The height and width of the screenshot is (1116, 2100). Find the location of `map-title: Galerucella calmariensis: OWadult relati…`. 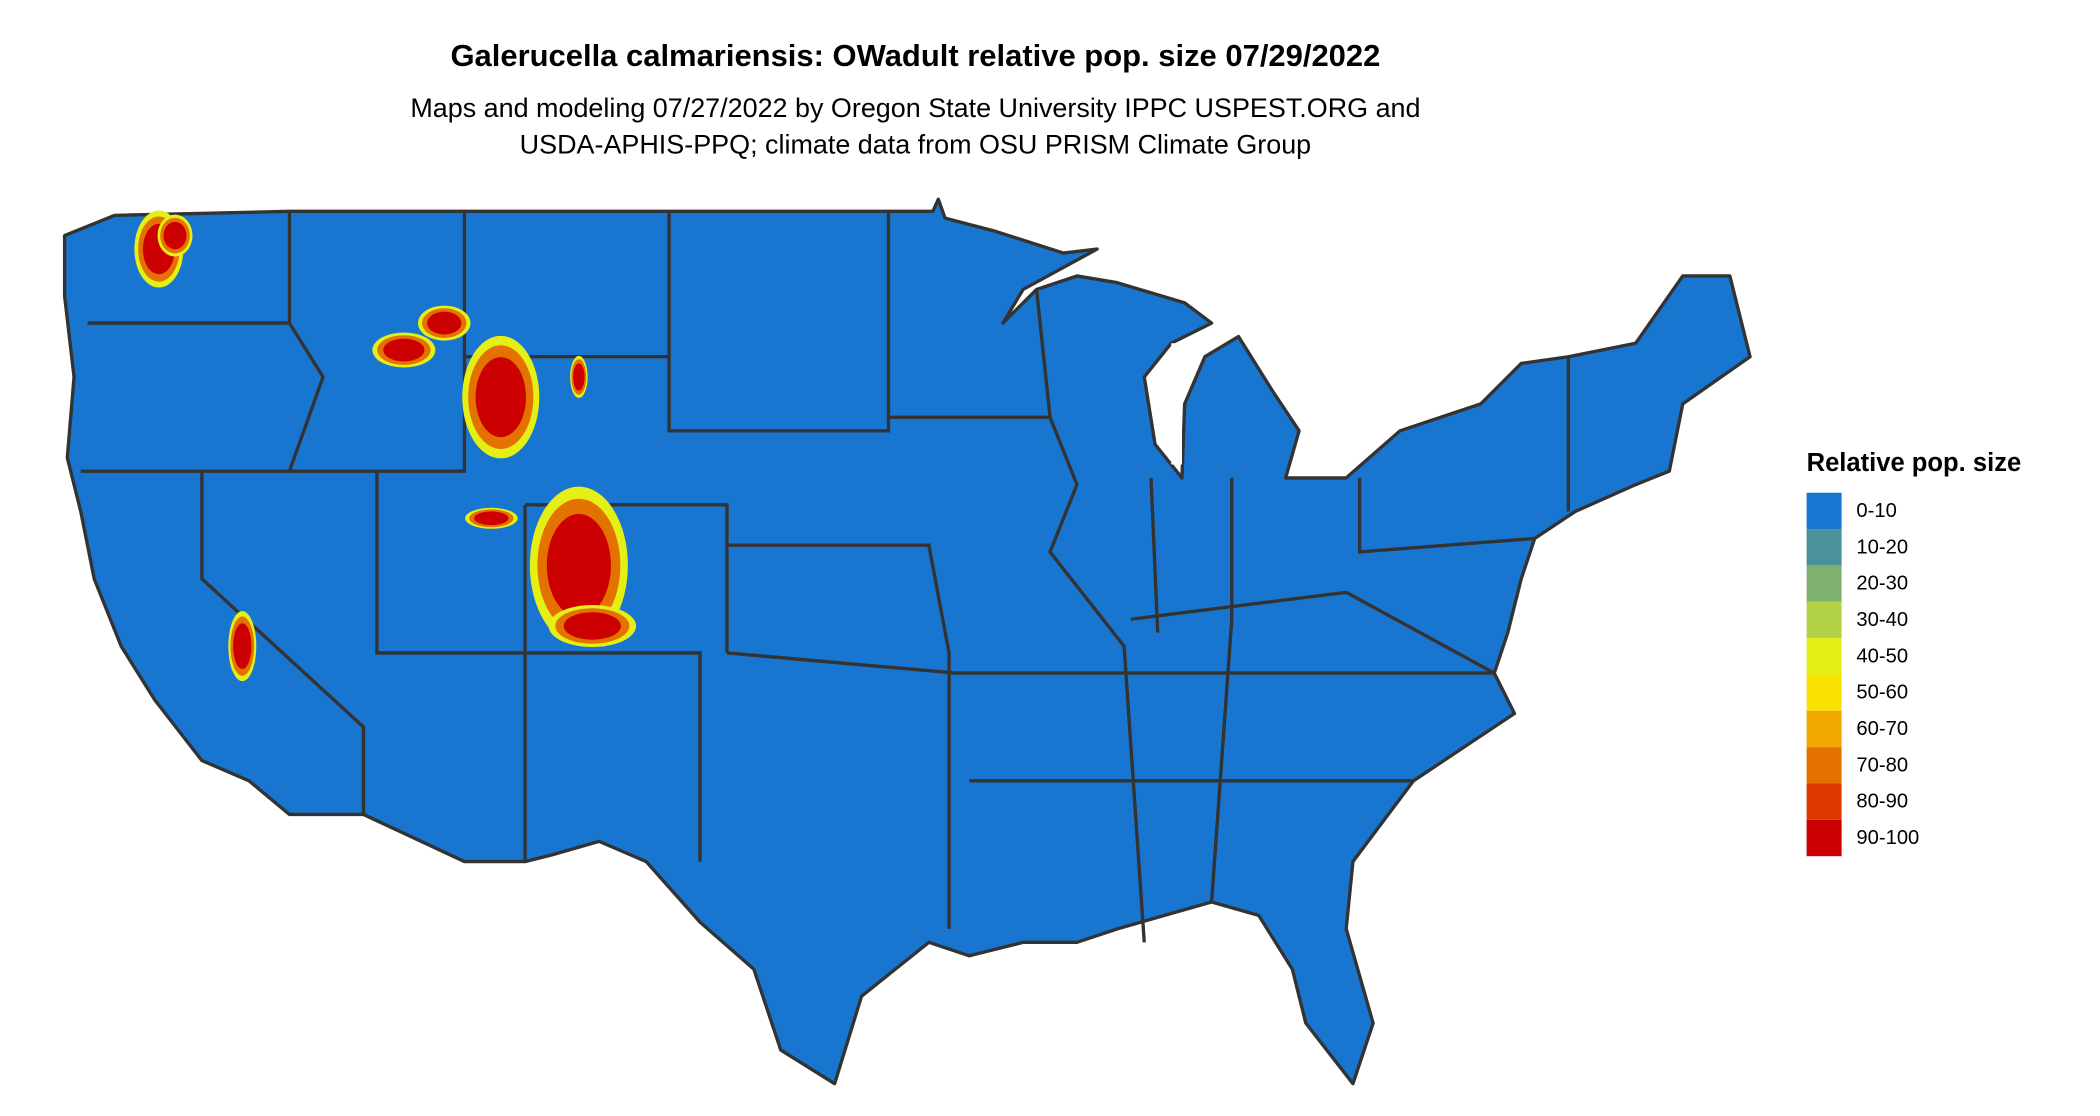

map-title: Galerucella calmariensis: OWadult relati… is located at coordinates (915, 55).